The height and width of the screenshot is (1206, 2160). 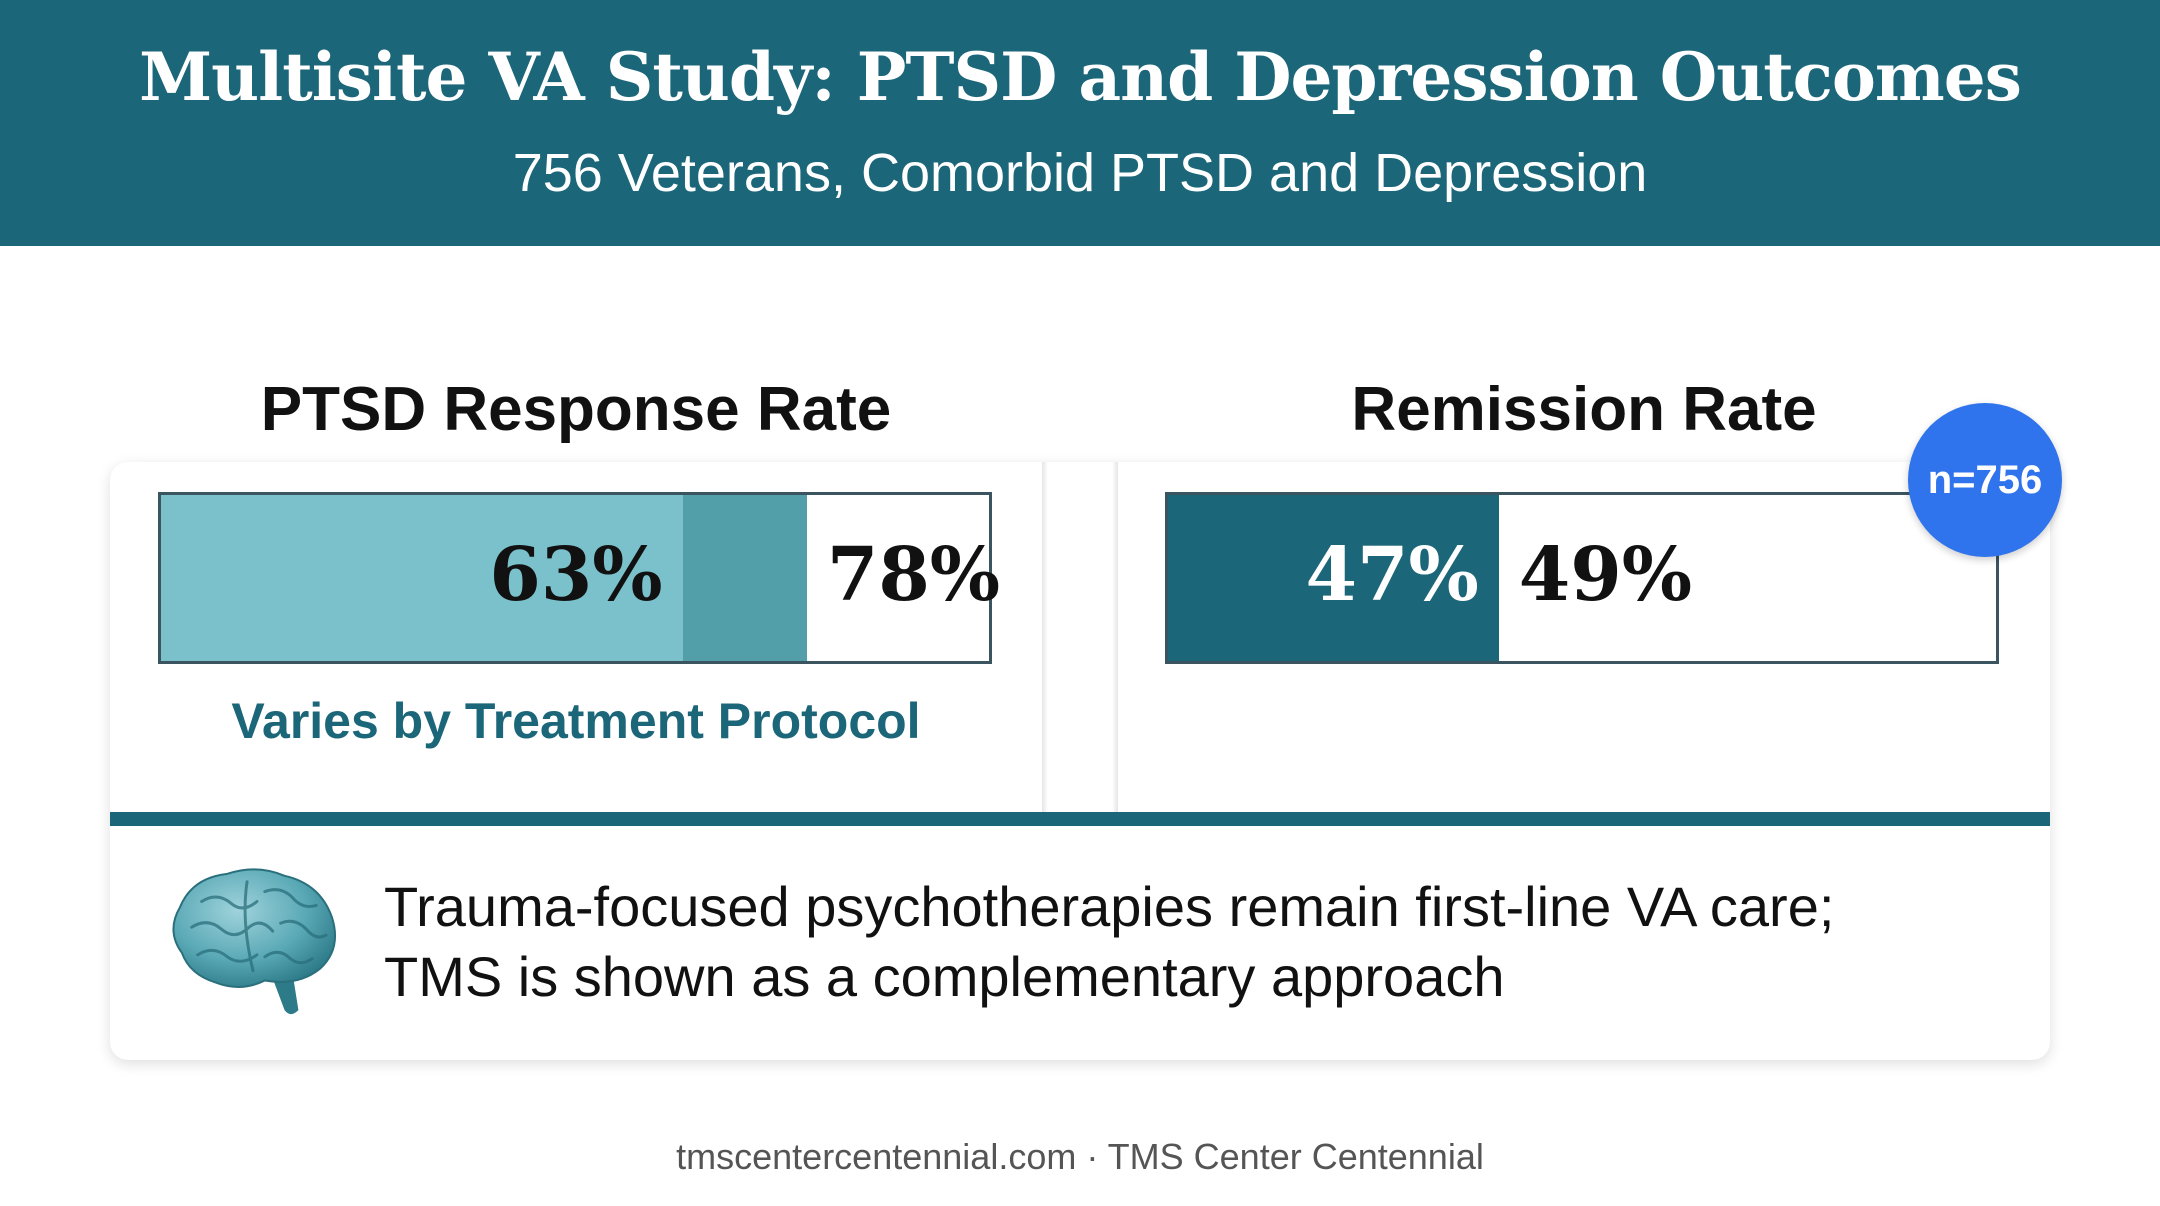 I want to click on ptsd-response-bar, so click(x=575, y=578).